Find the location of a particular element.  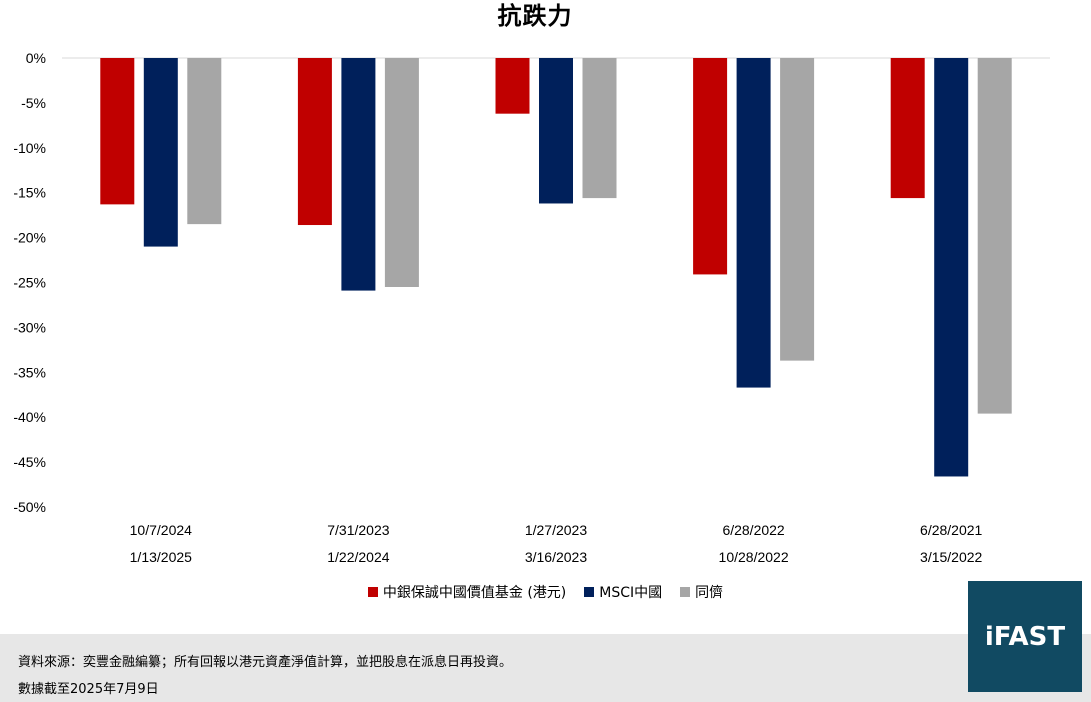

x-tick-label-end: 10/28/2022 is located at coordinates (754, 557).